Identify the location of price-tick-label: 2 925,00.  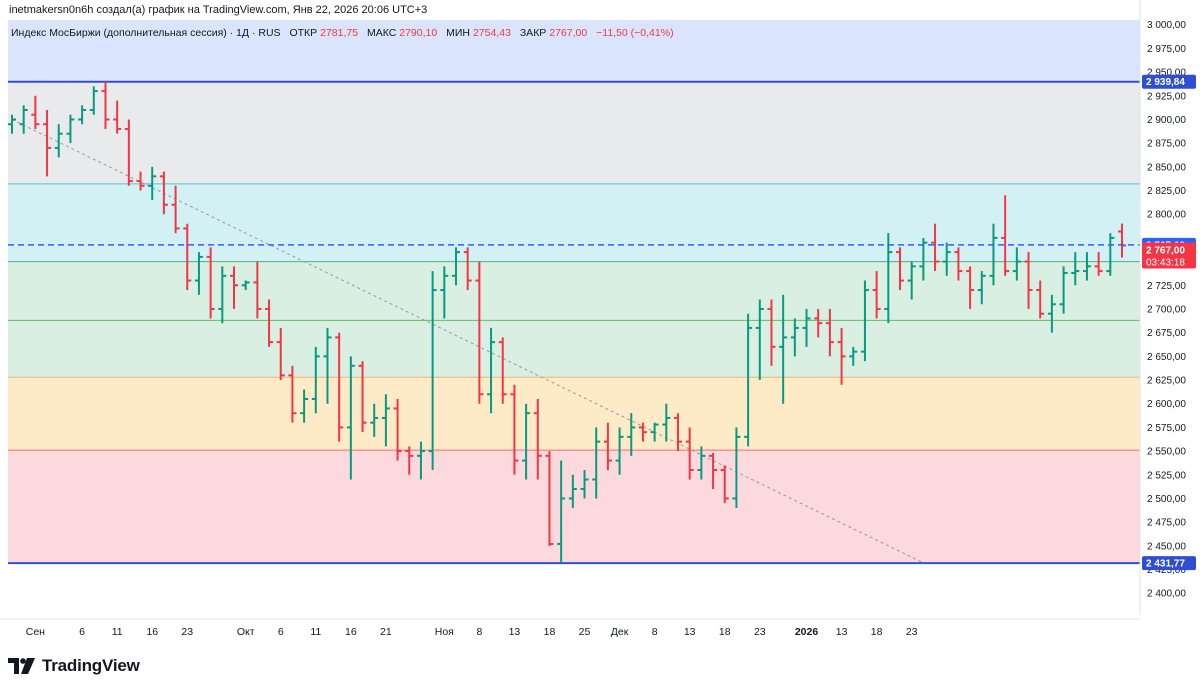
(1166, 96).